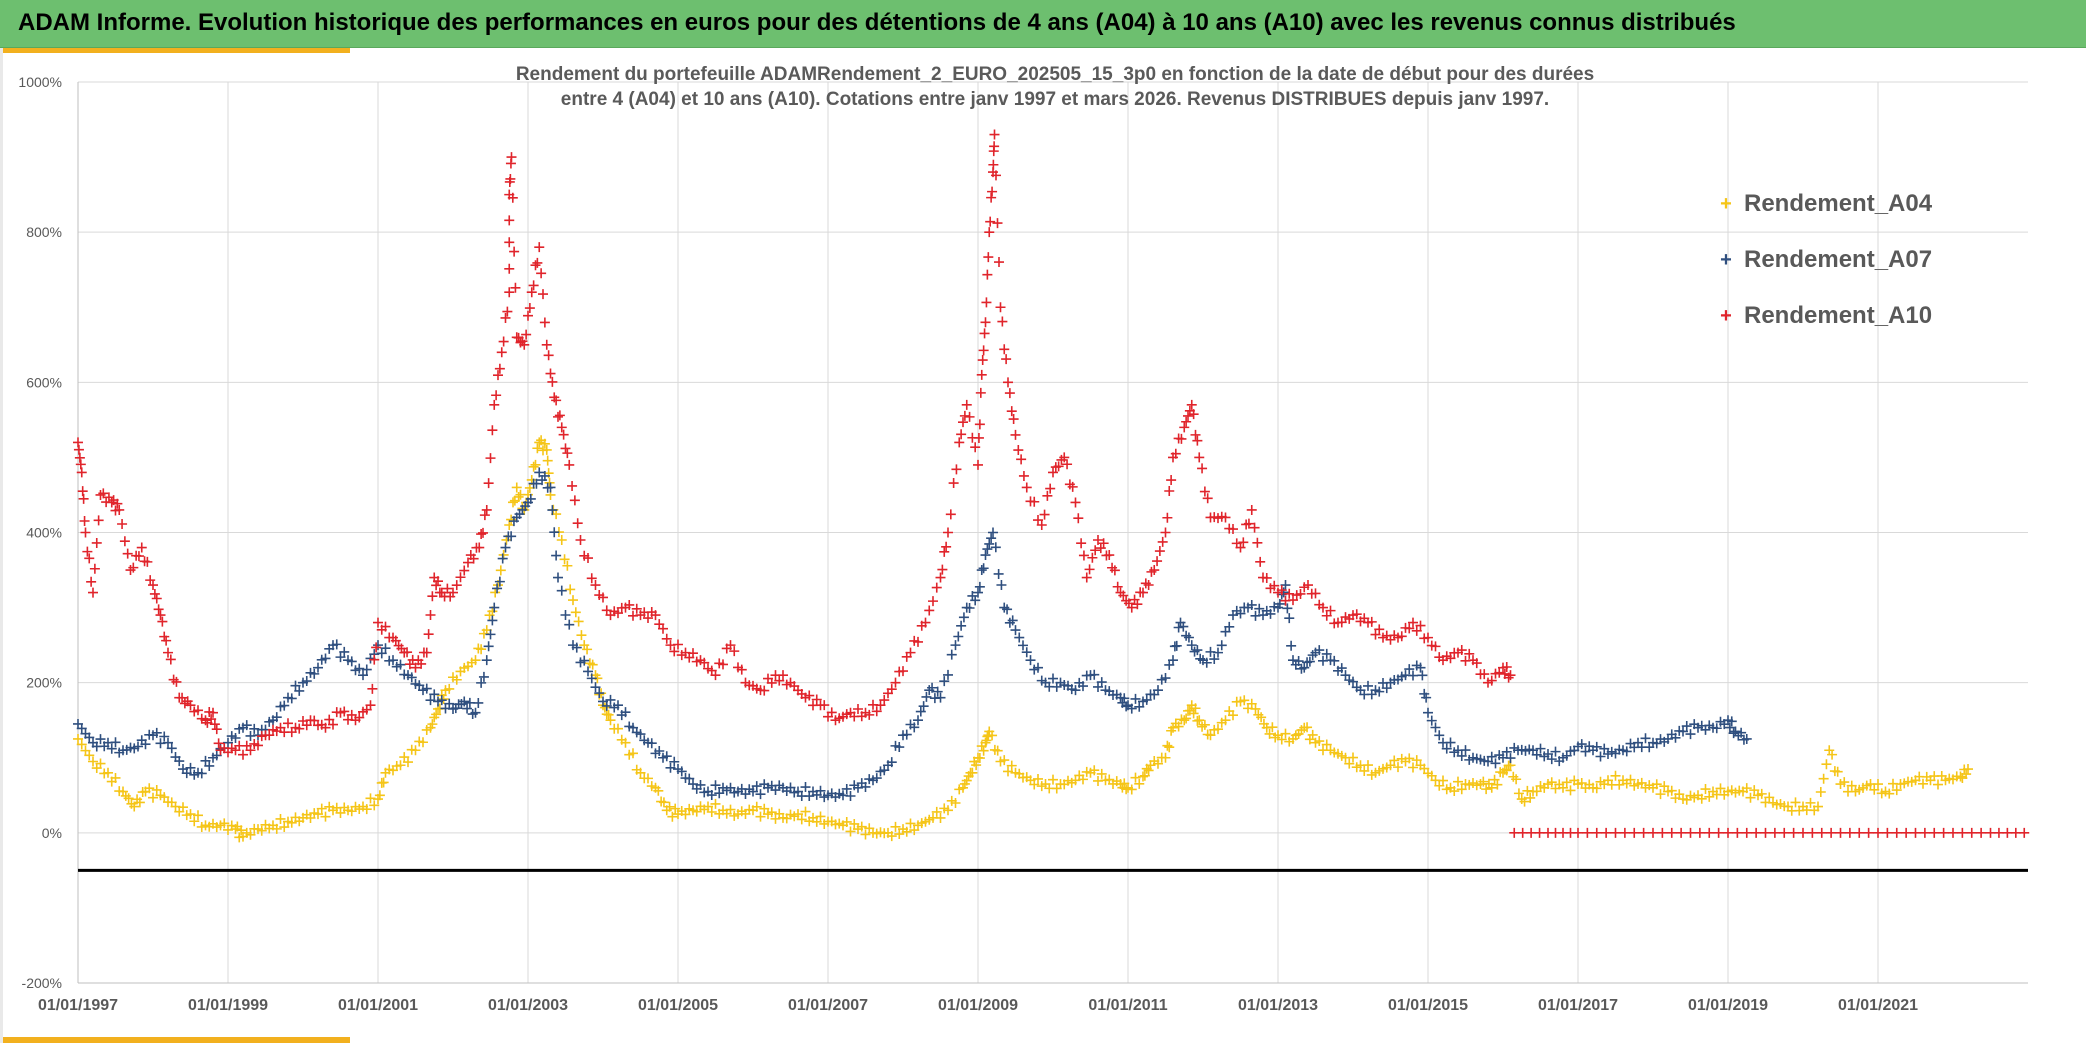  I want to click on legend-label-a04: Rendement_A04, so click(1838, 203).